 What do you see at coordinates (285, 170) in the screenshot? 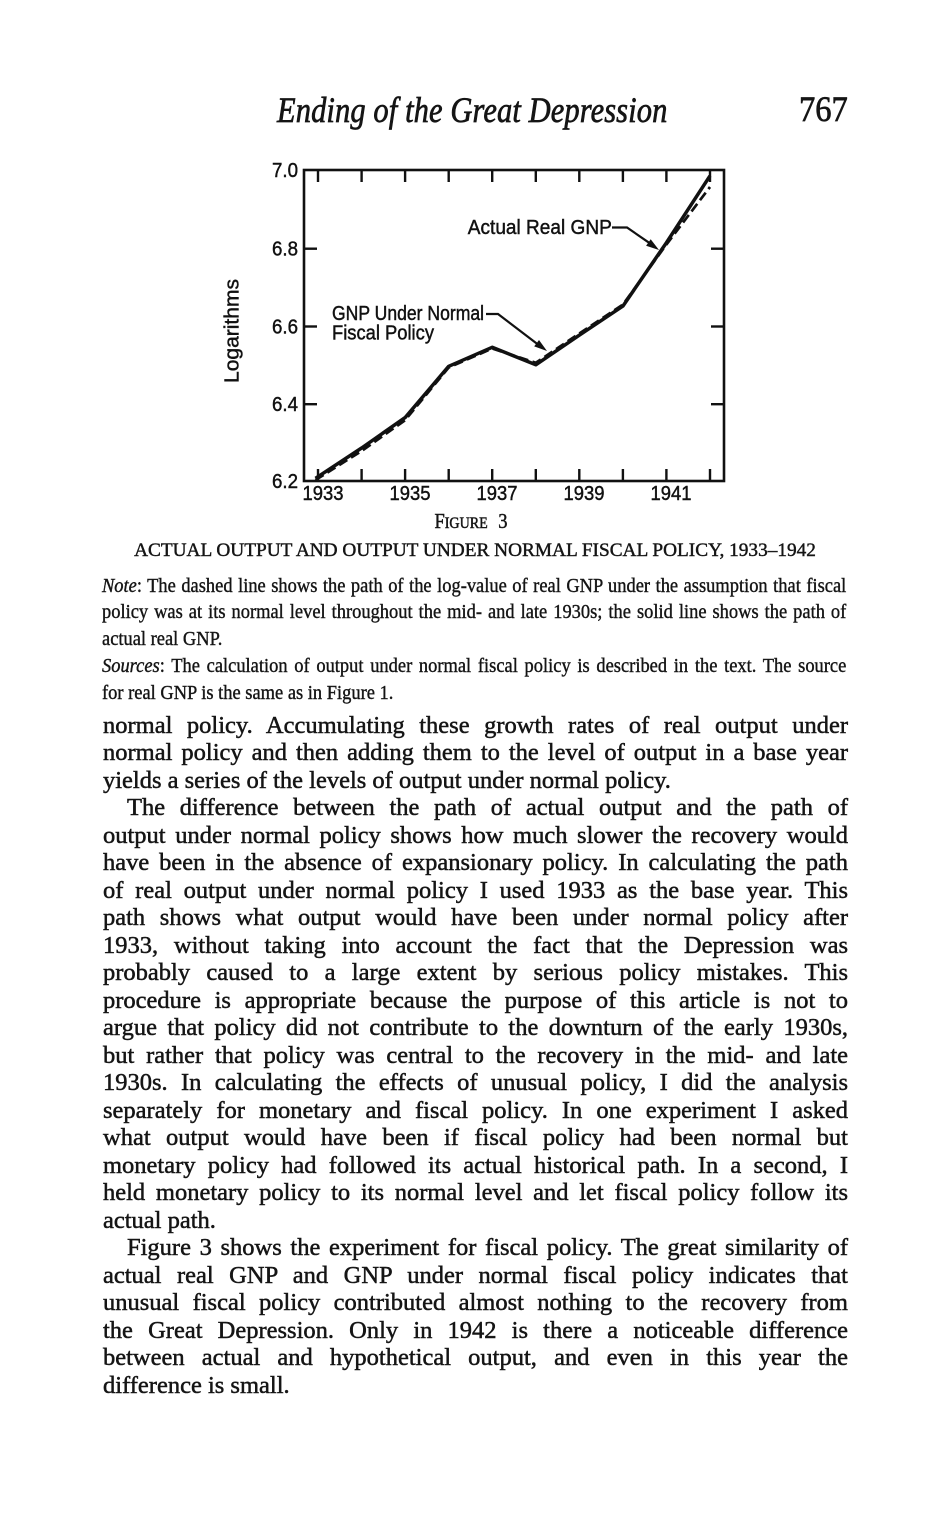
I see `svg-text: 7.0` at bounding box center [285, 170].